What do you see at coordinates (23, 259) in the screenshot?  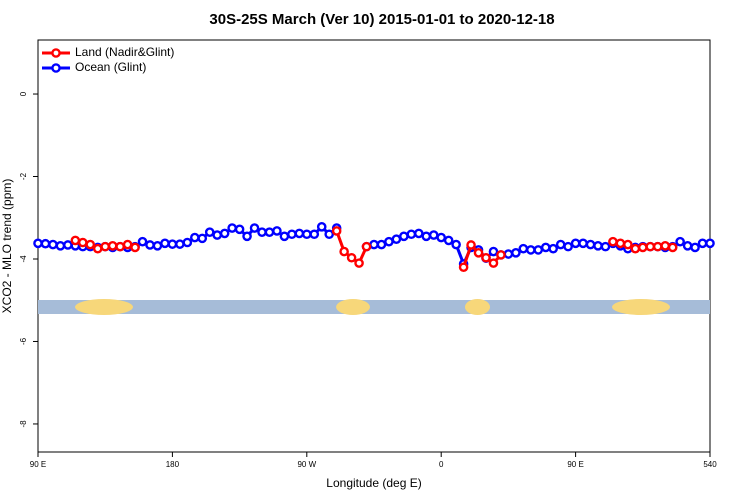 I see `y-tick-label: -4` at bounding box center [23, 259].